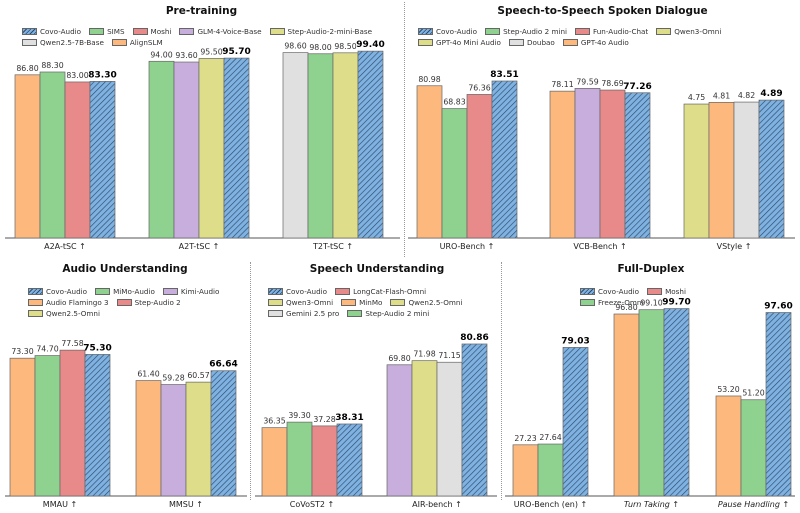  What do you see at coordinates (587, 81) in the screenshot?
I see `value-label: 79.59` at bounding box center [587, 81].